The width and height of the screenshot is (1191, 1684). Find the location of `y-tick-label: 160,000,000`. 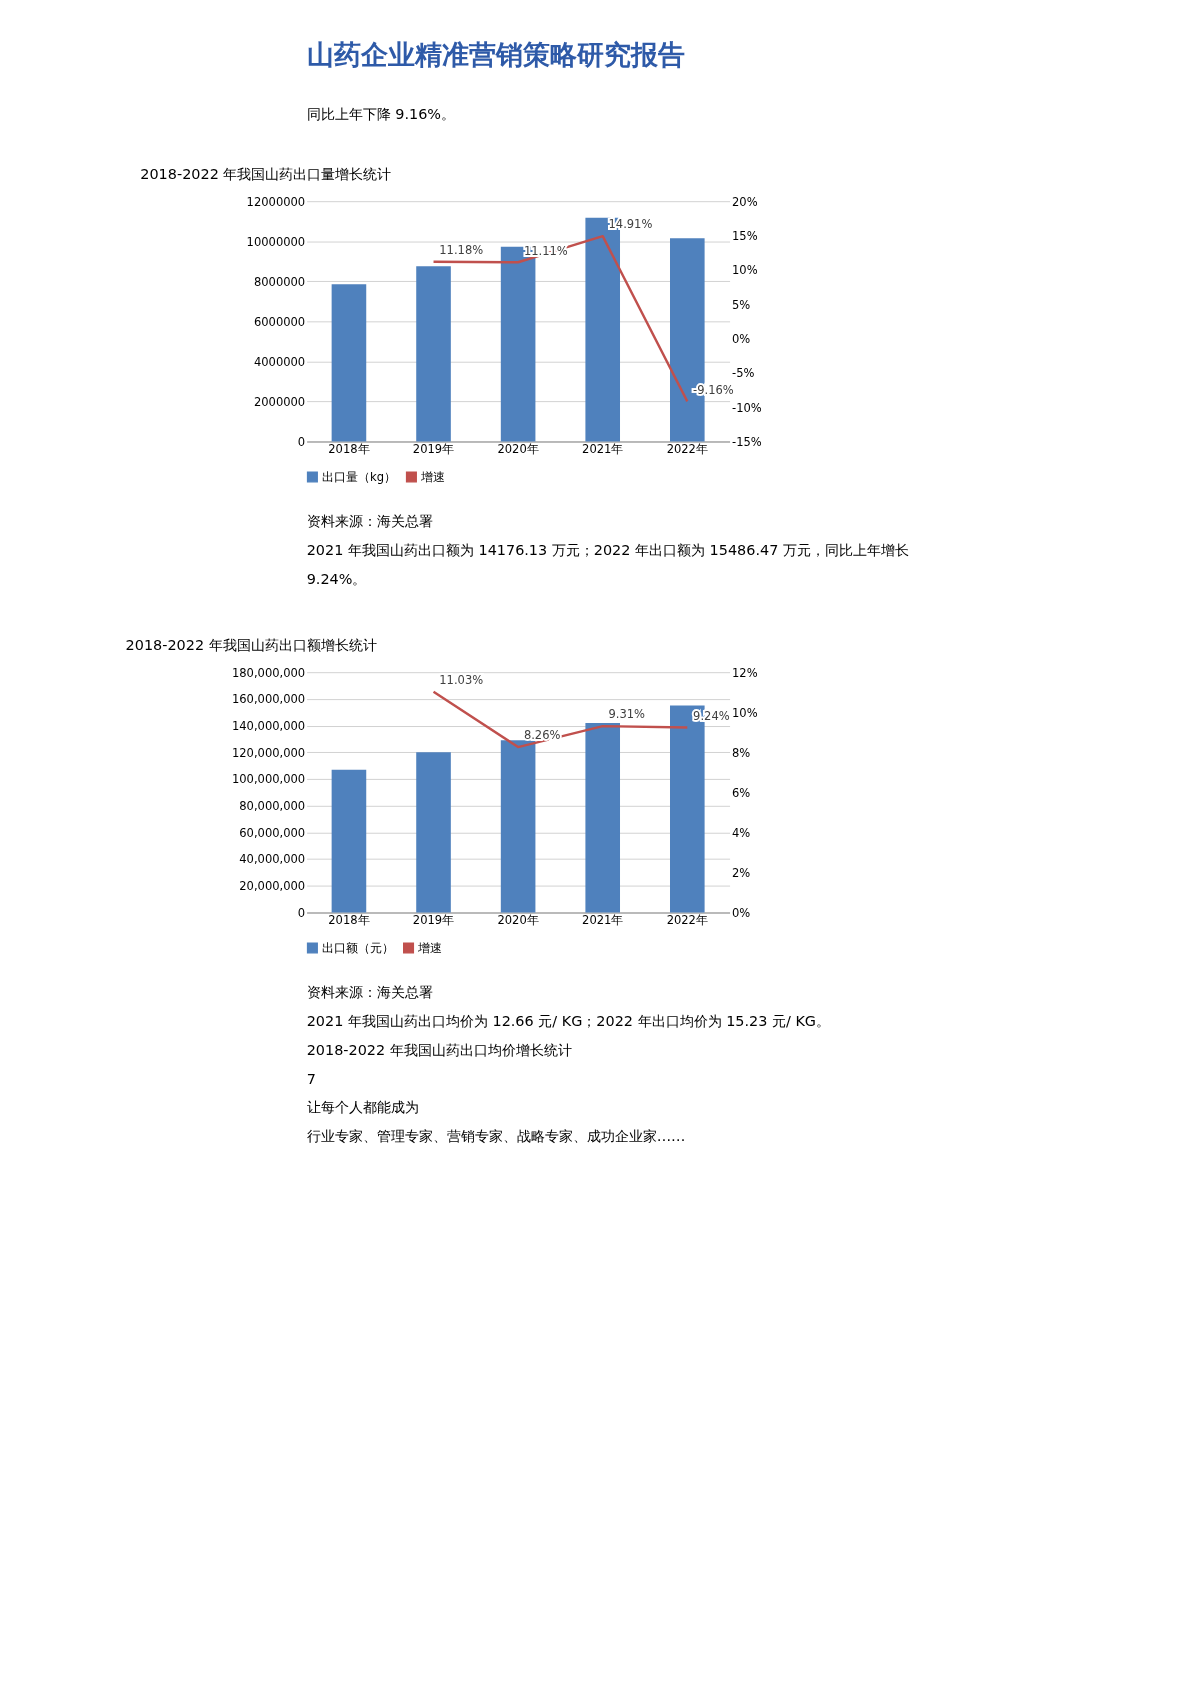

y-tick-label: 160,000,000 is located at coordinates (268, 699).